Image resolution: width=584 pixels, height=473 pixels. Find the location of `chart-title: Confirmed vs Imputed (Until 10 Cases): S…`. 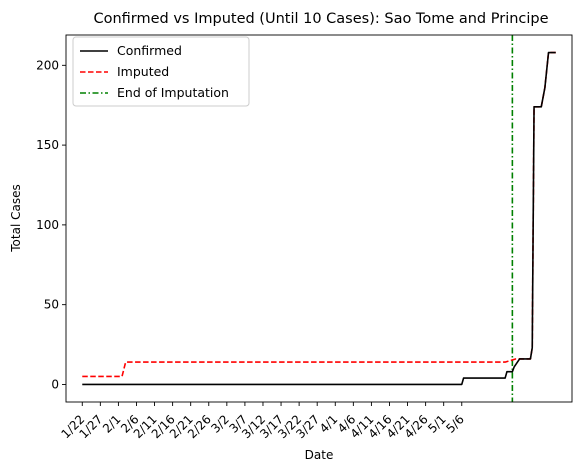

chart-title: Confirmed vs Imputed (Until 10 Cases): S… is located at coordinates (320, 19).